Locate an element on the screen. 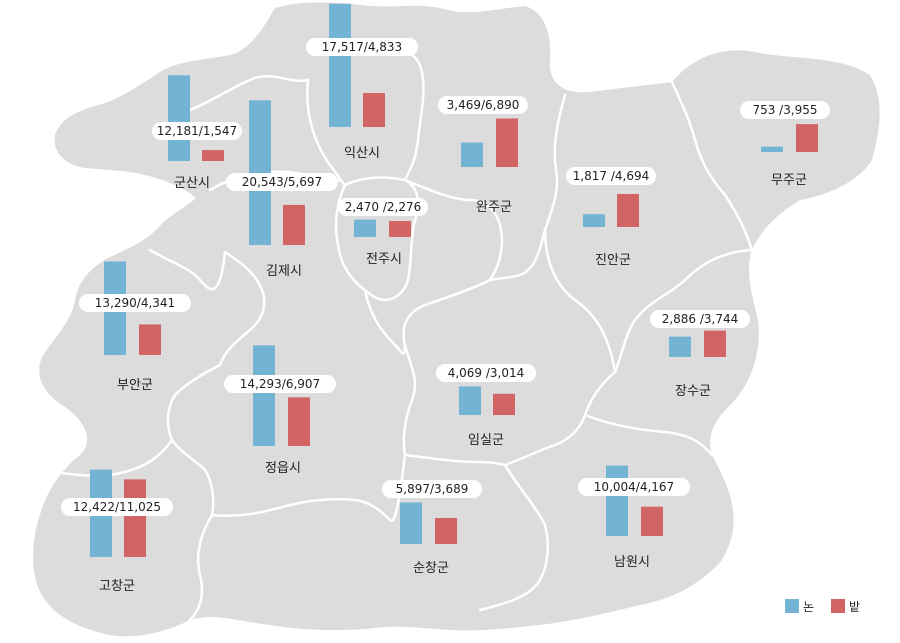  region-name-muju: 무주군 is located at coordinates (789, 180).